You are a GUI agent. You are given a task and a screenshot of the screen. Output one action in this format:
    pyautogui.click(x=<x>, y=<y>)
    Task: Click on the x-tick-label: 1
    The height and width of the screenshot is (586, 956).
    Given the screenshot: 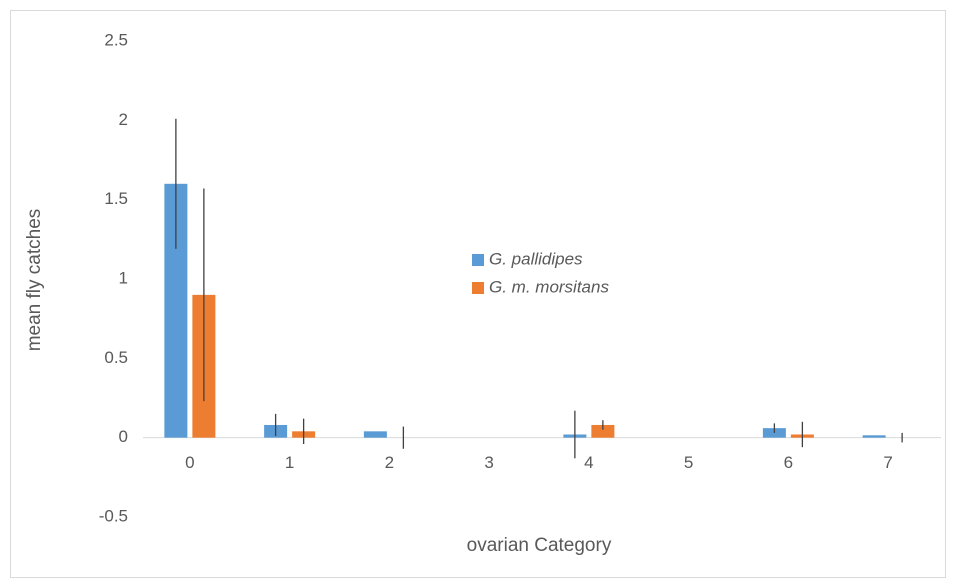 What is the action you would take?
    pyautogui.click(x=289, y=462)
    